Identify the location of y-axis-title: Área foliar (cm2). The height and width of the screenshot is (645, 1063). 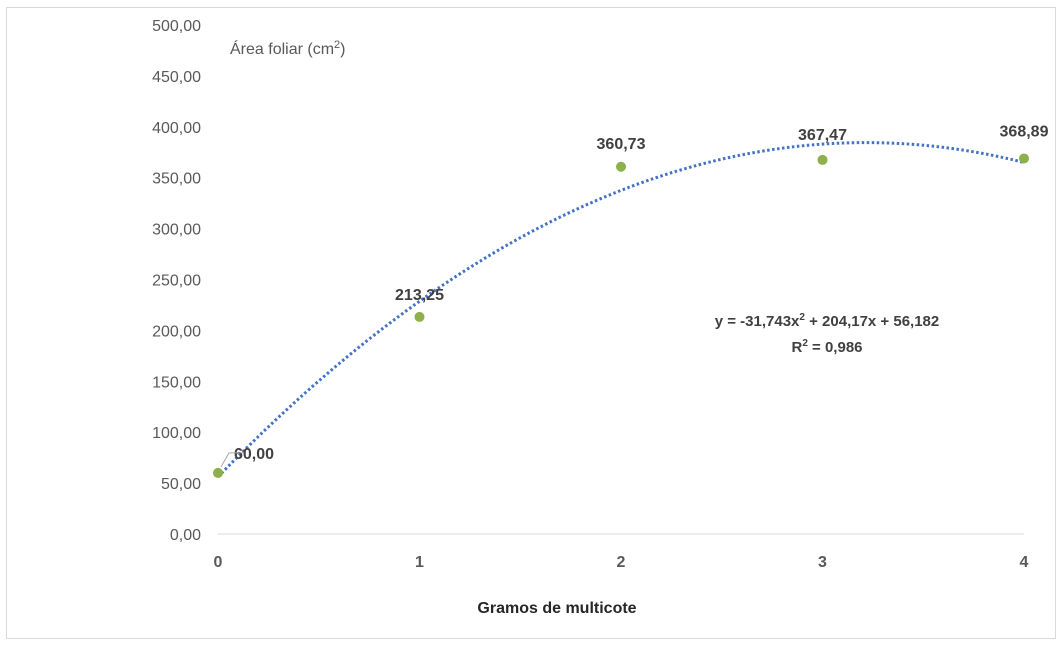
(287, 48).